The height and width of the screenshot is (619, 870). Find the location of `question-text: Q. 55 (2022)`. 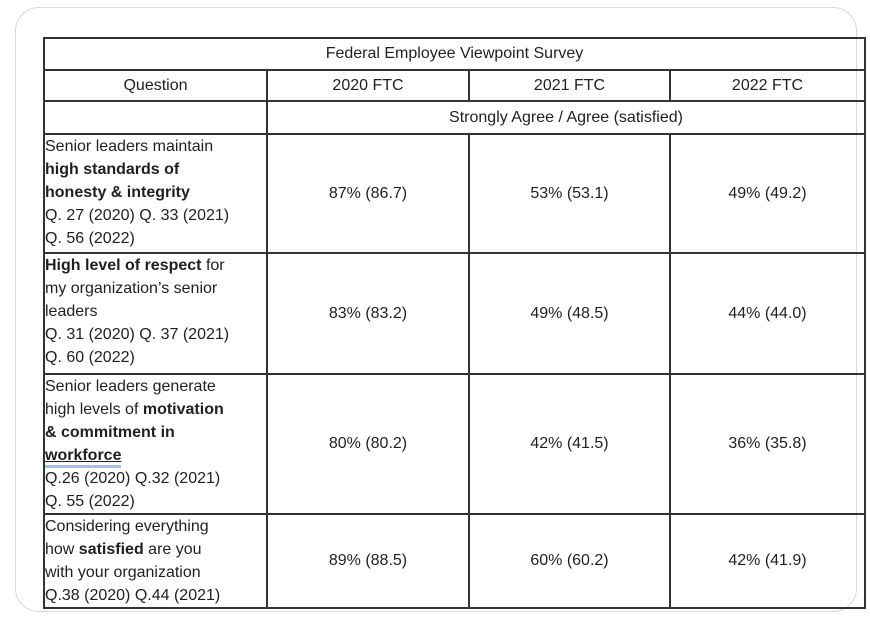

question-text: Q. 55 (2022) is located at coordinates (90, 501).